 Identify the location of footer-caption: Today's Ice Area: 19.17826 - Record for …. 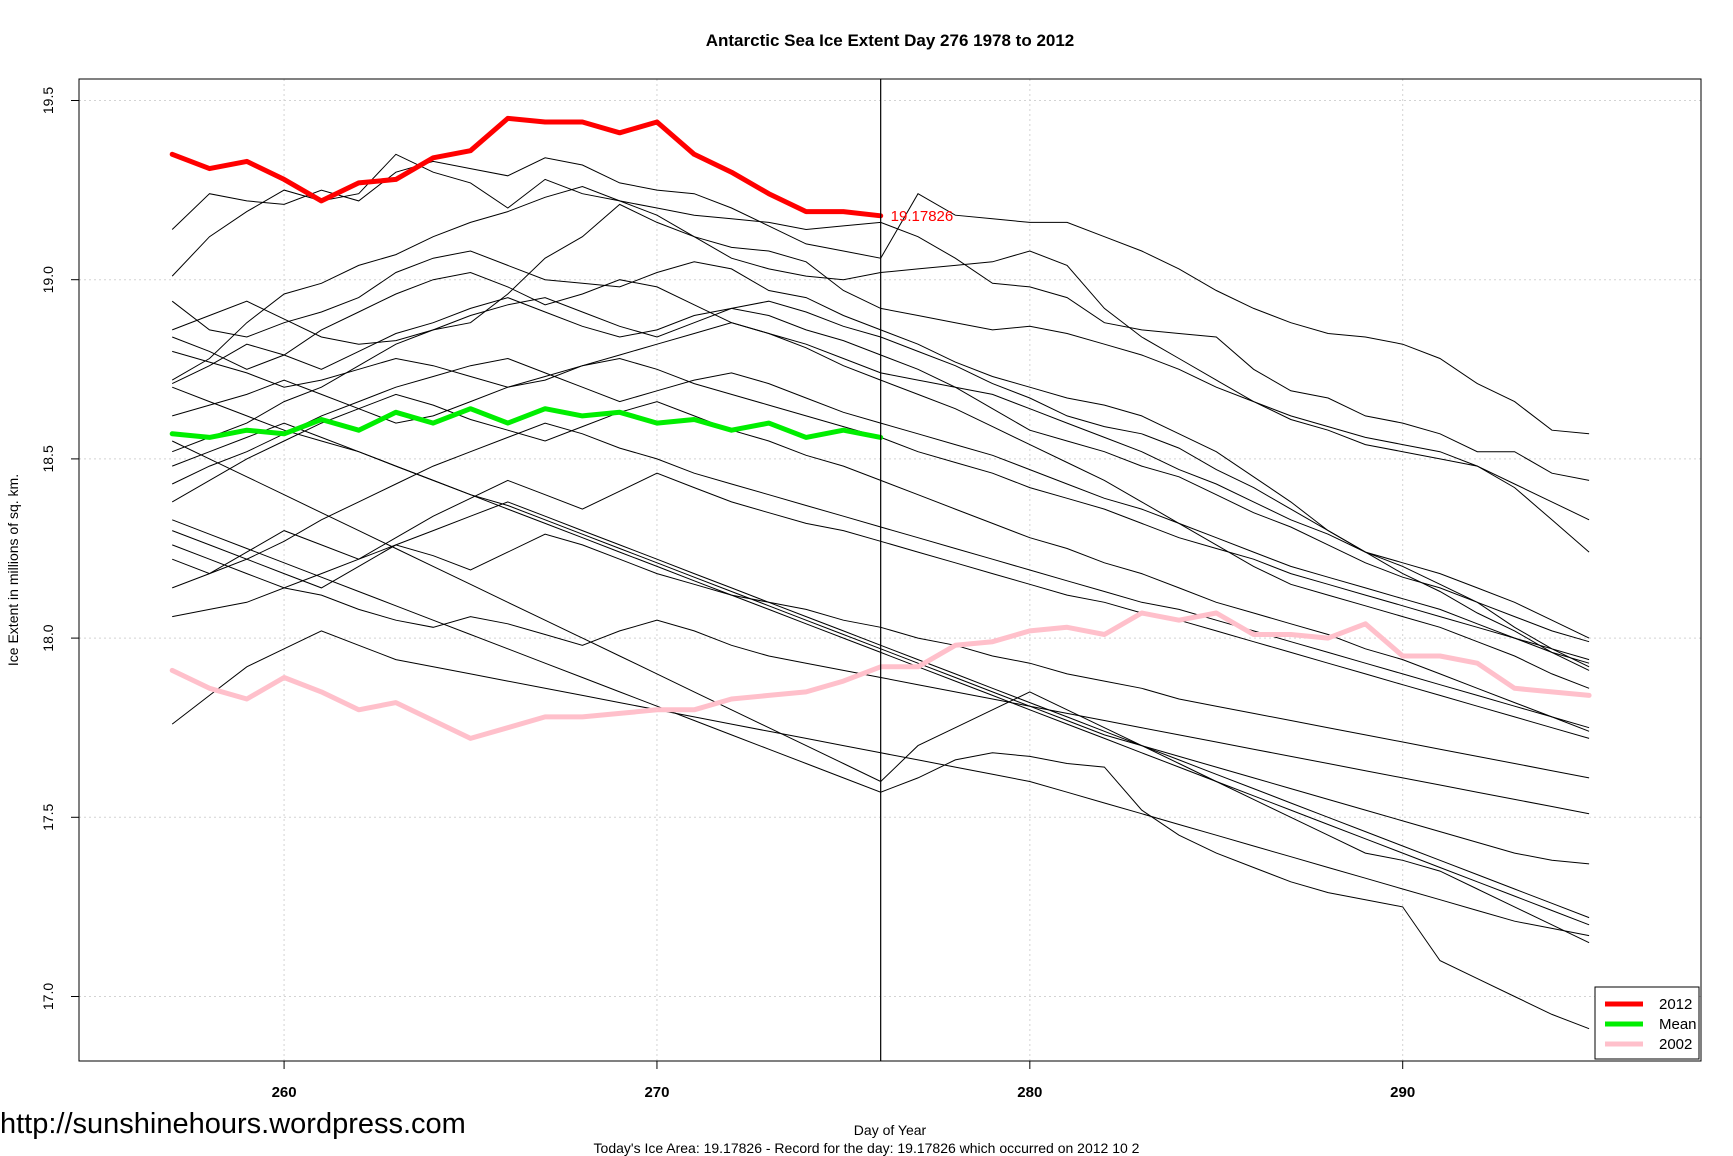
(866, 1148).